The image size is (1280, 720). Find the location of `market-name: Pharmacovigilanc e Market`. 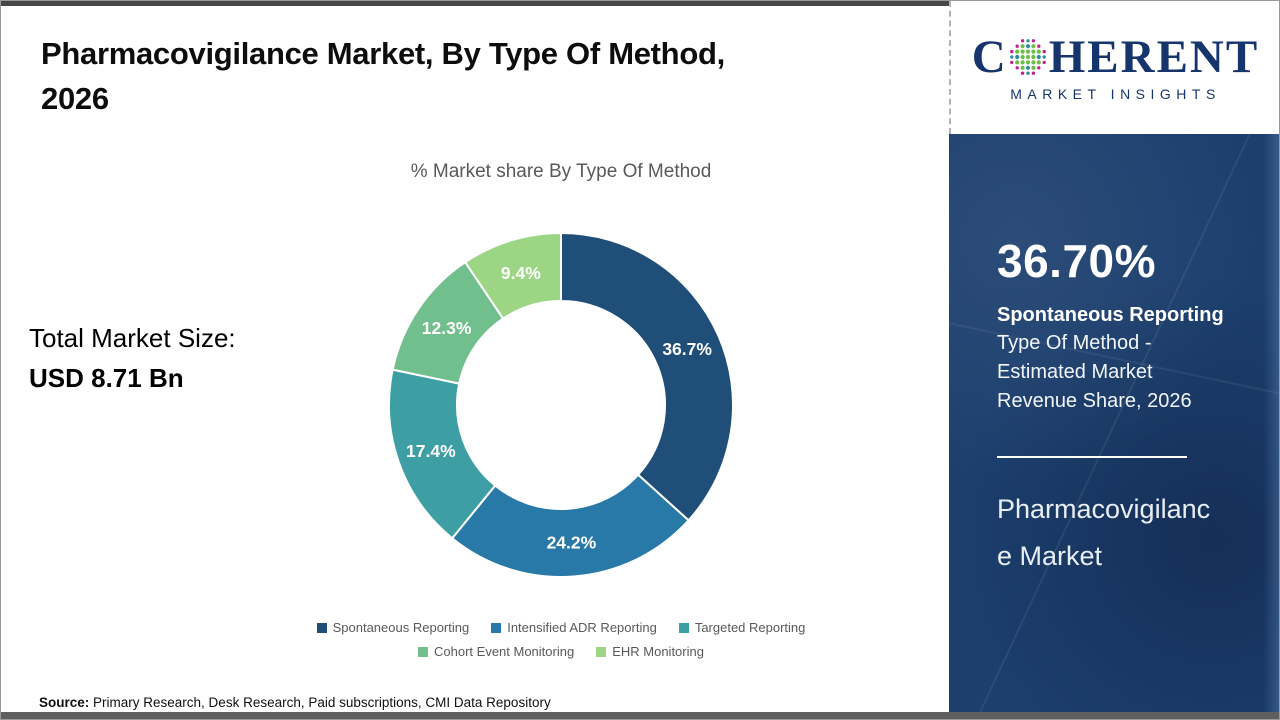

market-name: Pharmacovigilanc e Market is located at coordinates (1104, 532).